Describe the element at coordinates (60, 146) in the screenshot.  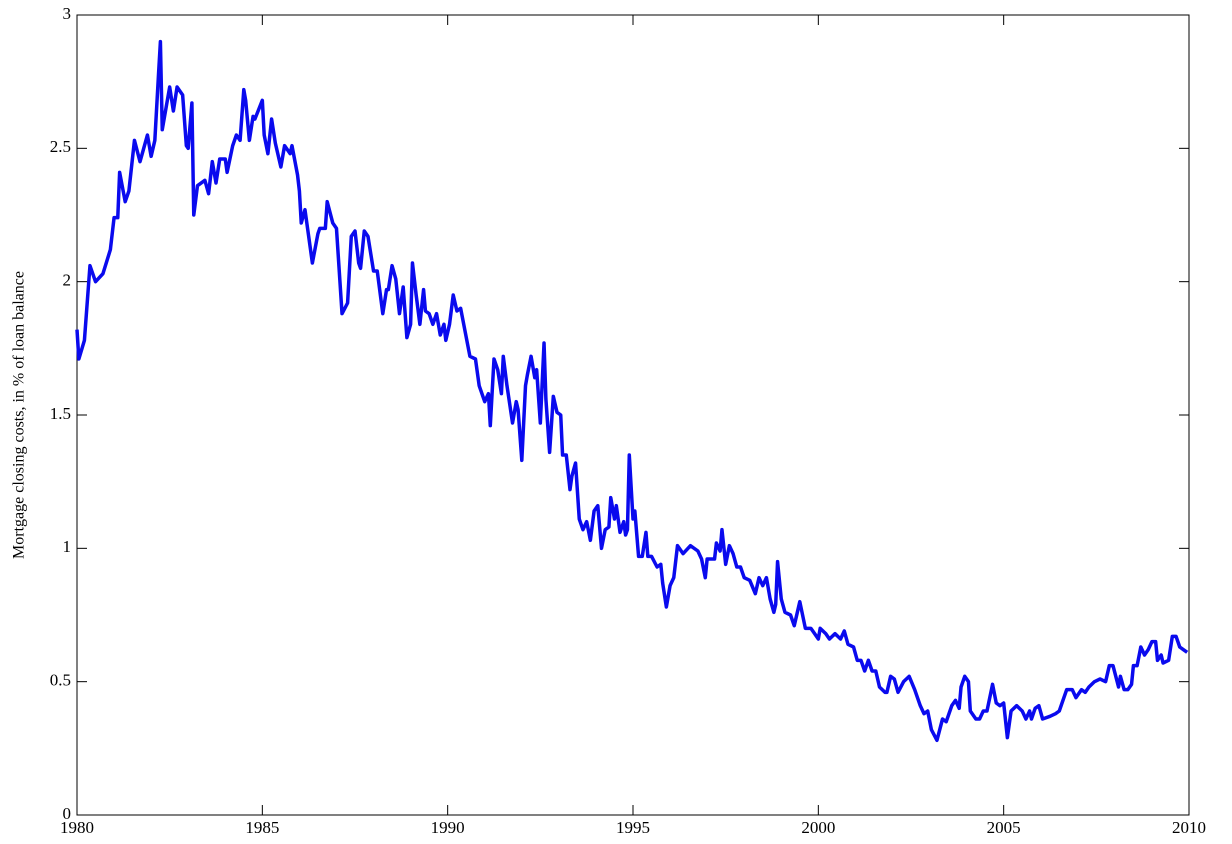
I see `y-tick-label: 2.5` at that location.